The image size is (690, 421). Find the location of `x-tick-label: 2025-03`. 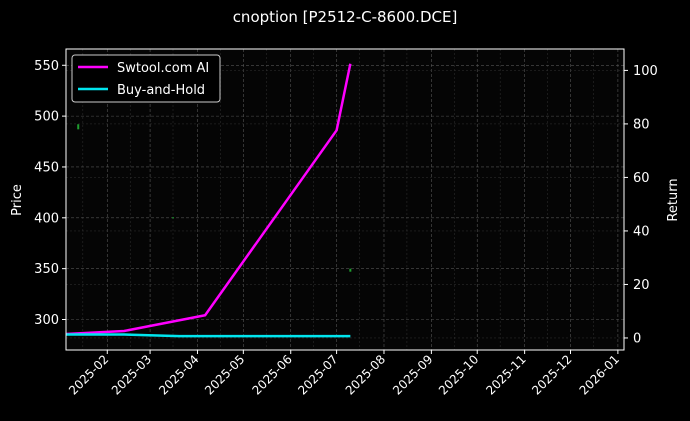

x-tick-label: 2025-03 is located at coordinates (131, 374).